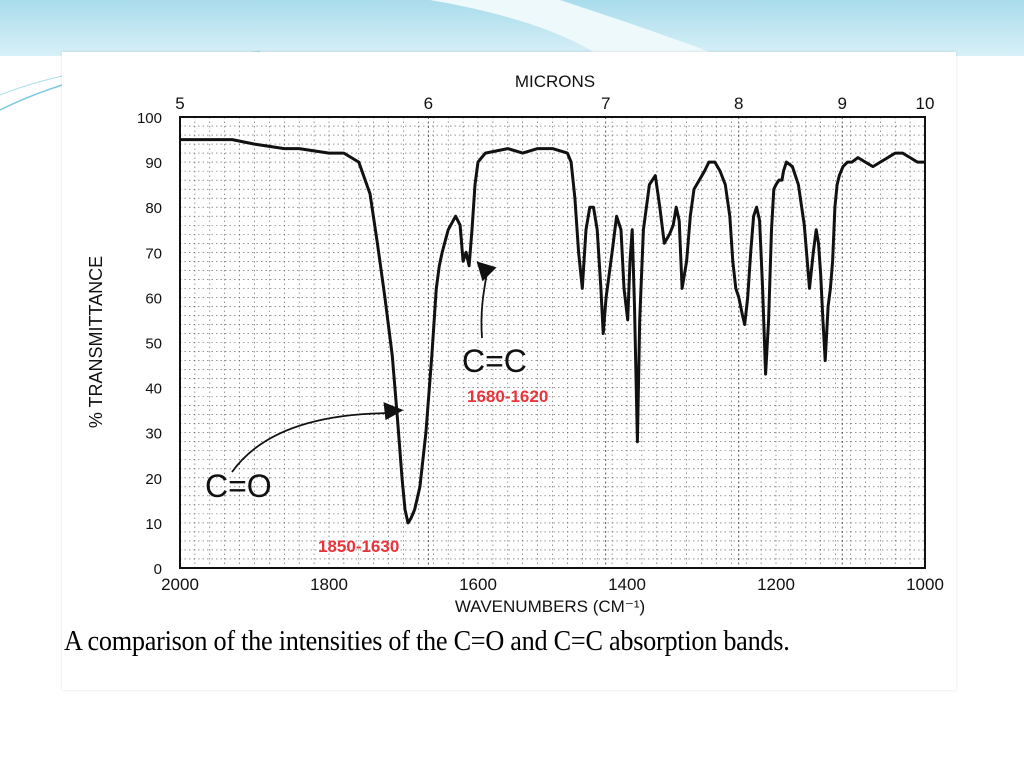  What do you see at coordinates (486, 271) in the screenshot?
I see `cc-arrow-head` at bounding box center [486, 271].